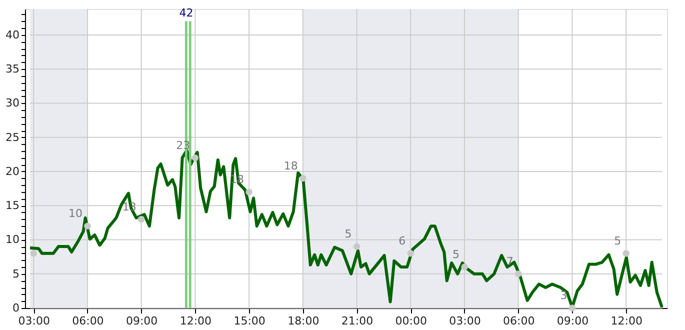 This screenshot has width=685, height=330. I want to click on y-tick-label: 20, so click(13, 171).